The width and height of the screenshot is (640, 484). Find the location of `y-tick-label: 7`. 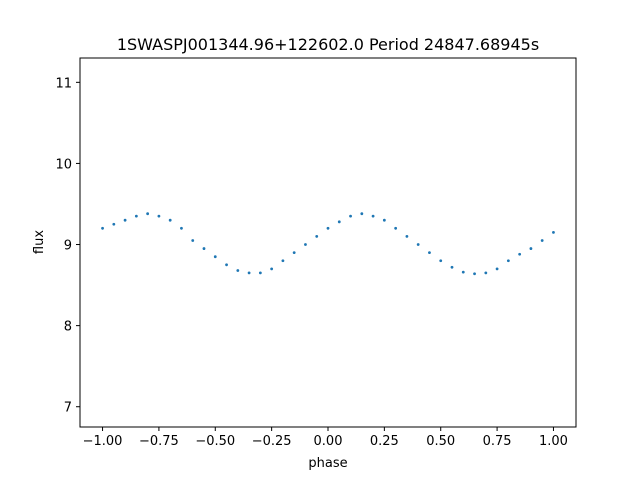

y-tick-label: 7 is located at coordinates (68, 408).